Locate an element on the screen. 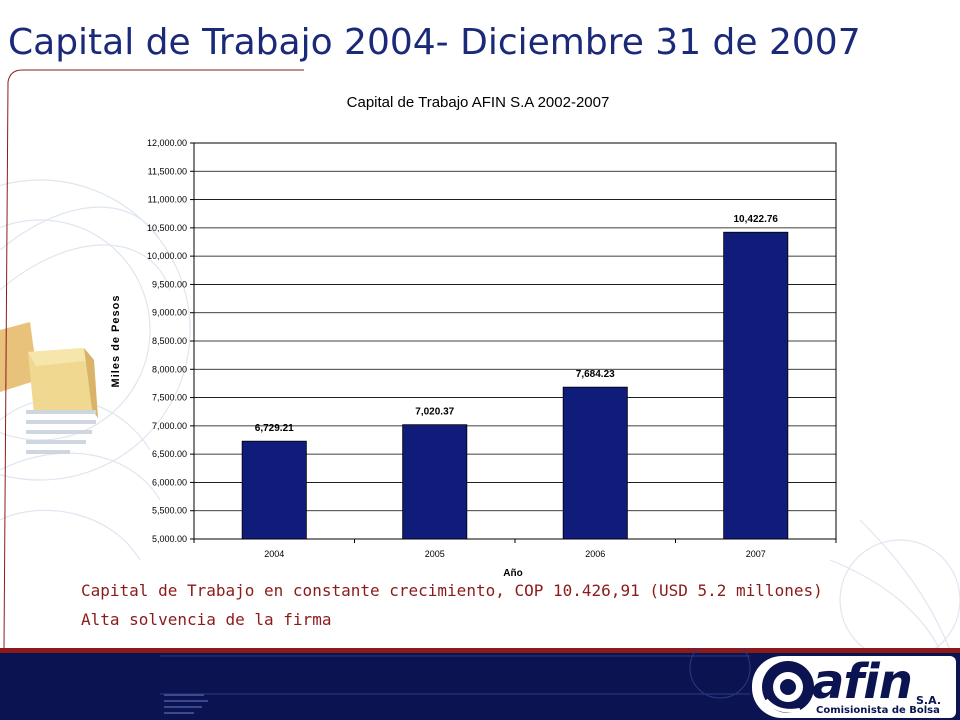 The height and width of the screenshot is (720, 960). value-label: 7,020.37 is located at coordinates (434, 412).